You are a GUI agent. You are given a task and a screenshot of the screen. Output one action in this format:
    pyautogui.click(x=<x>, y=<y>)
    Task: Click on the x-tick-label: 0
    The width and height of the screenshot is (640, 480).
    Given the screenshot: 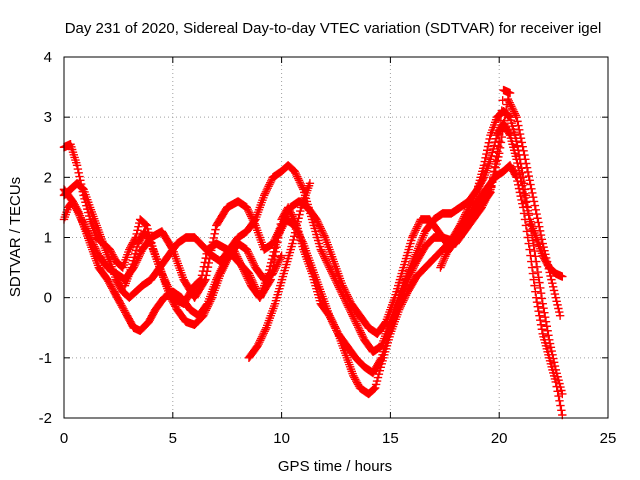 What is the action you would take?
    pyautogui.click(x=64, y=438)
    